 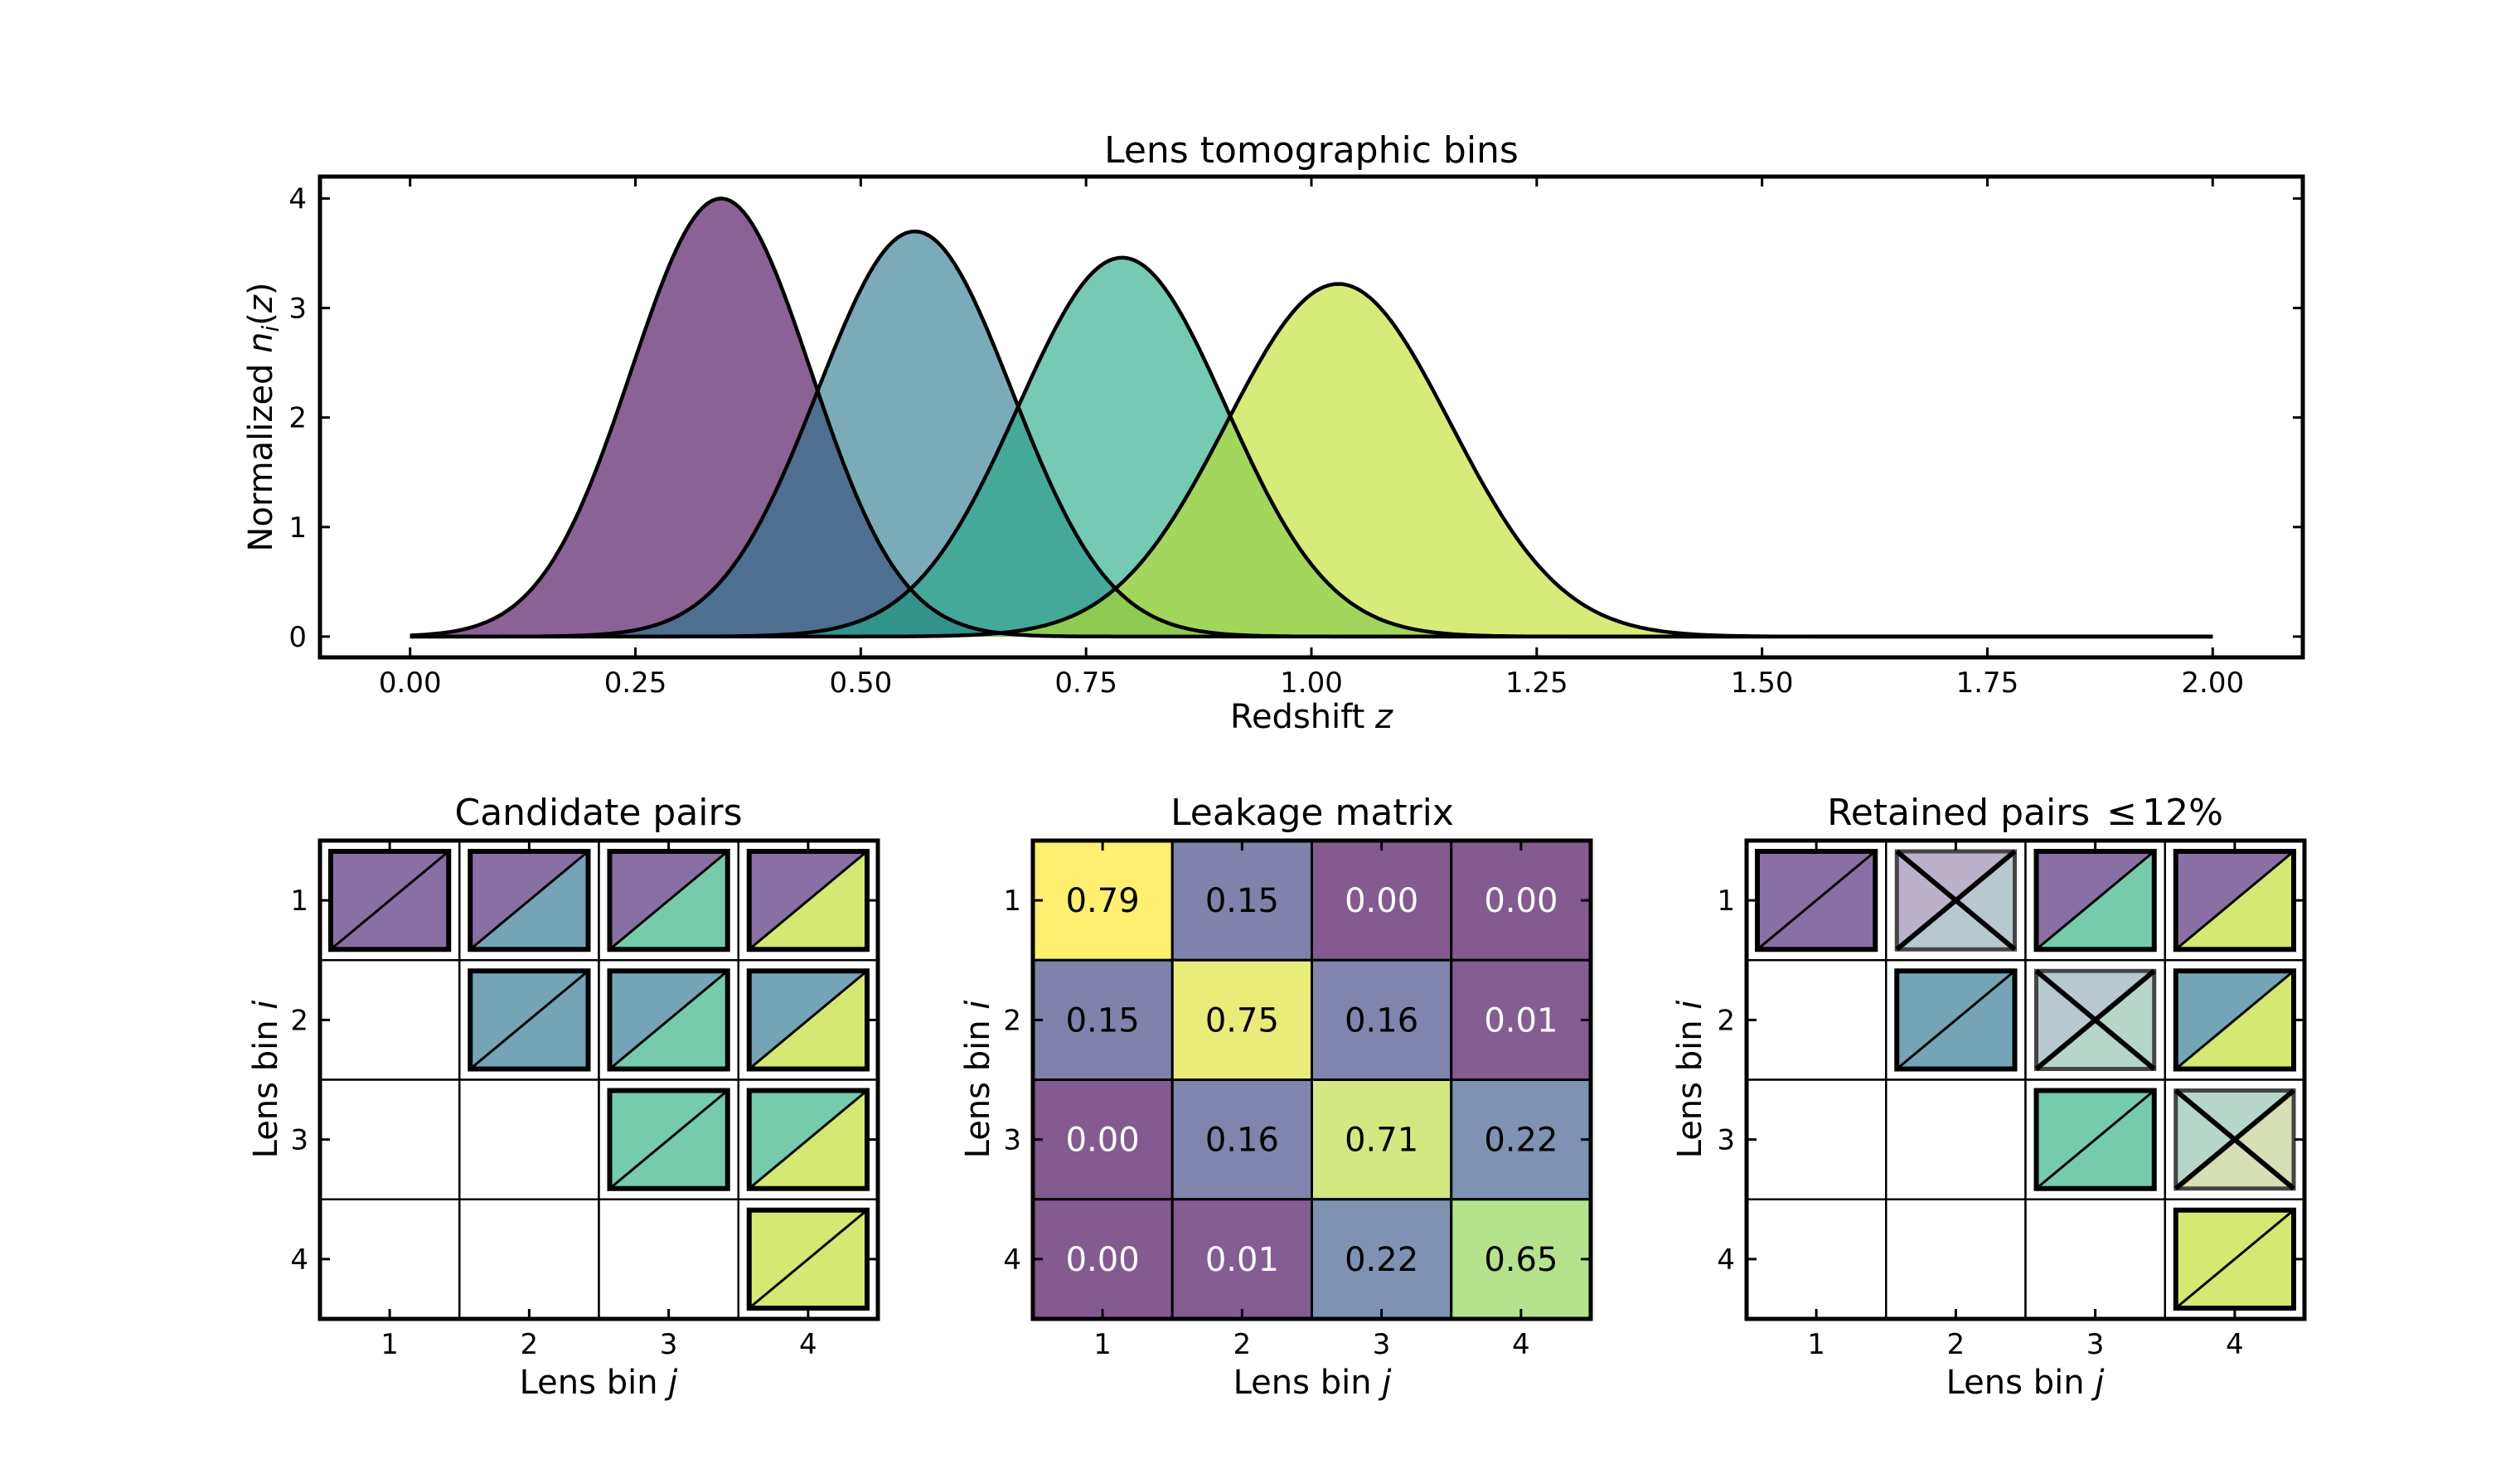 What do you see at coordinates (671, 1383) in the screenshot?
I see `candidate-xlabel-var: j` at bounding box center [671, 1383].